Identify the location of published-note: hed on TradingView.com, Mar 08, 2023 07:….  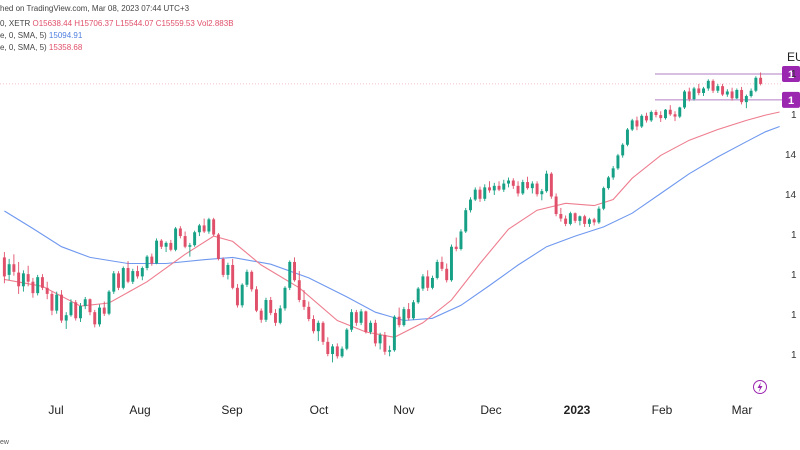
(95, 8).